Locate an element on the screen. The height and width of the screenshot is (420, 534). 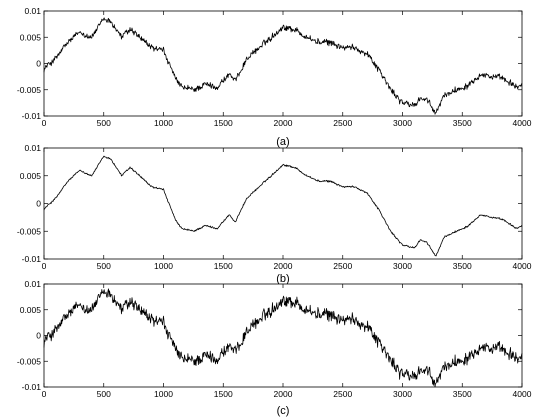
panel-caption: (c) is located at coordinates (283, 411).